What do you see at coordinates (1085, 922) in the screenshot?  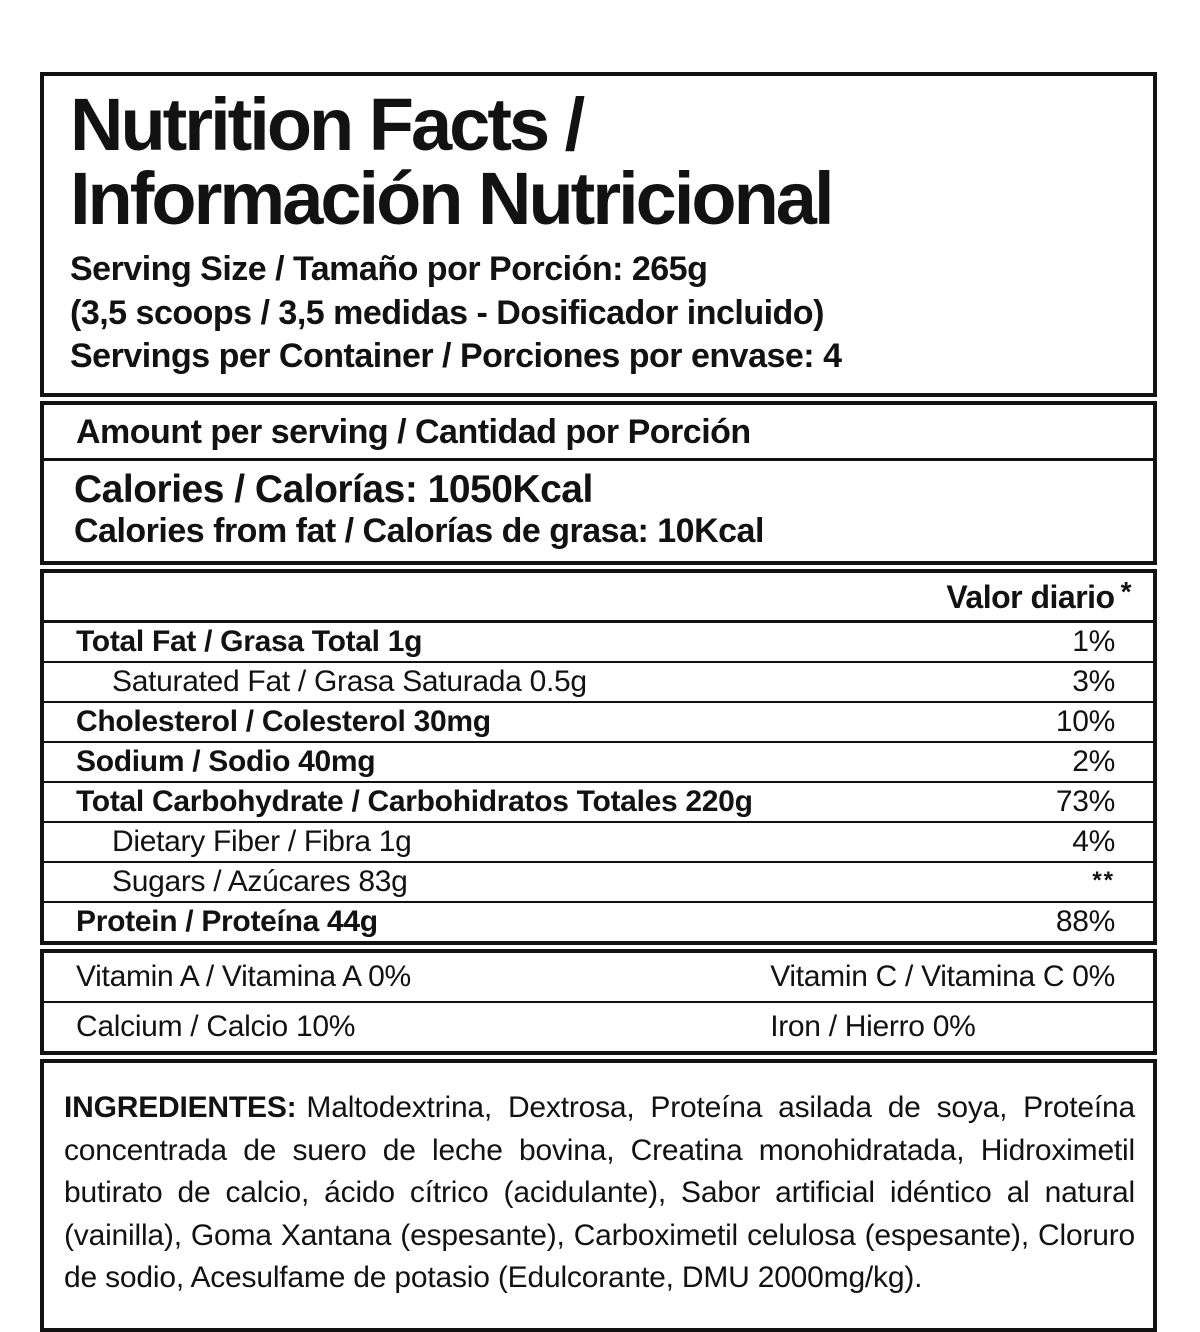 I see `nutrient-value: 88%` at bounding box center [1085, 922].